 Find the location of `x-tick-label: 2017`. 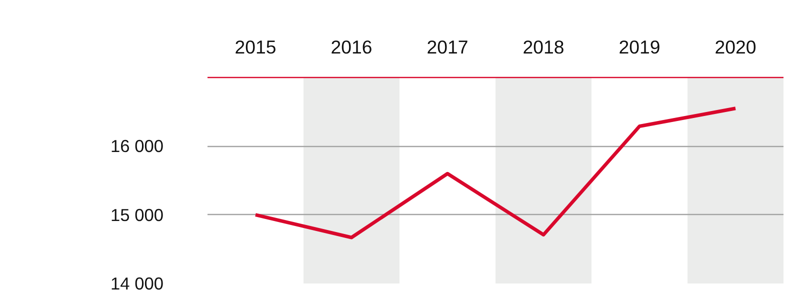

x-tick-label: 2017 is located at coordinates (447, 47).